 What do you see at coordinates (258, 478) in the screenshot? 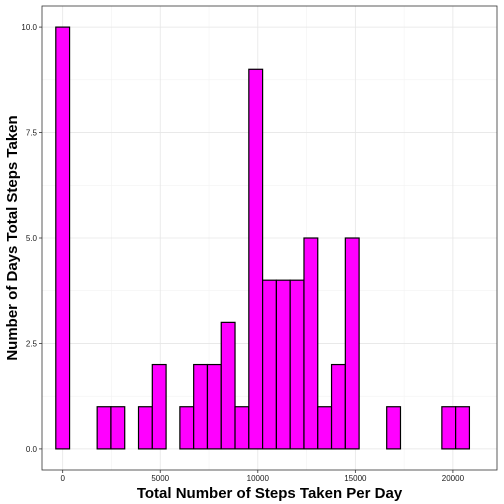
I see `x-tick-label: 10000` at bounding box center [258, 478].